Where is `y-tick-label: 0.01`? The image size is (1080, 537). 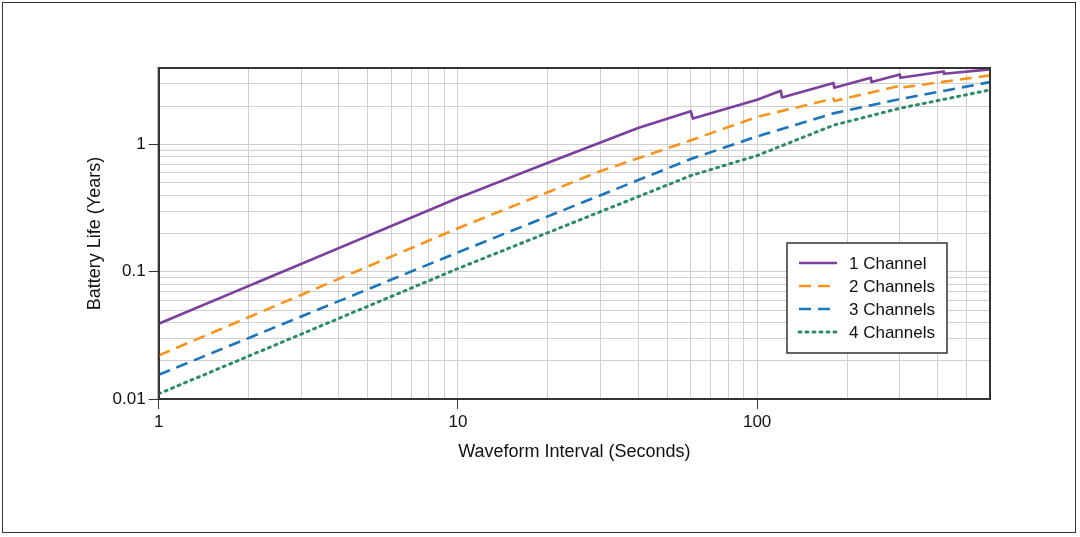
y-tick-label: 0.01 is located at coordinates (129, 398).